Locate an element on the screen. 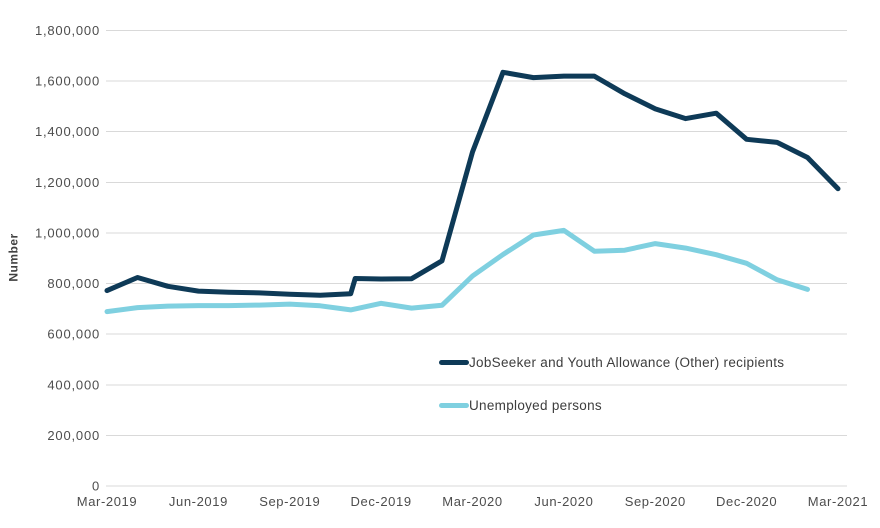 This screenshot has height=528, width=880. y-tick-label: 1,800,000 is located at coordinates (67, 30).